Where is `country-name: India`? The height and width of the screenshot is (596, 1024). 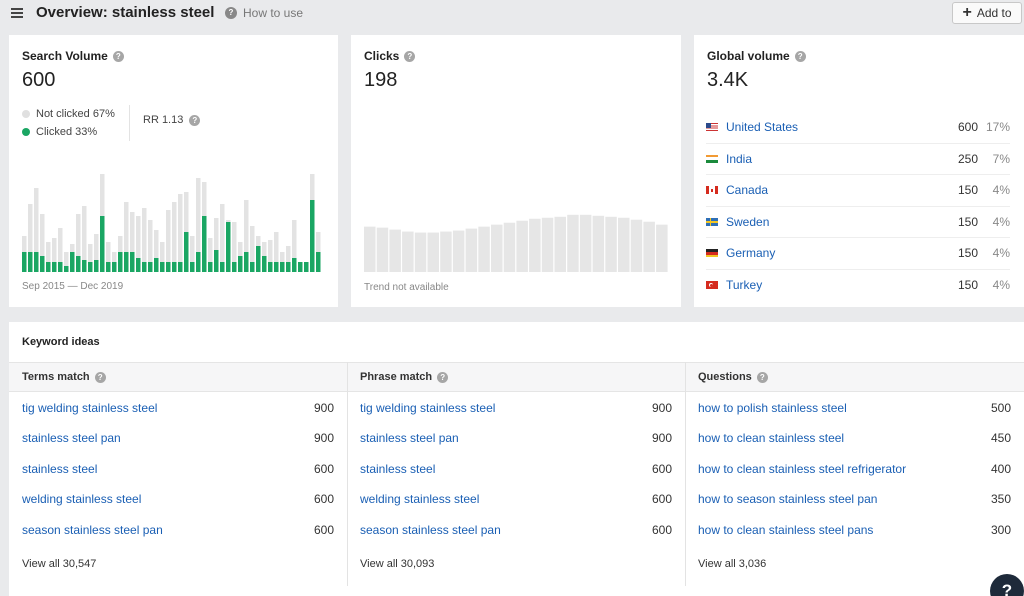
country-name: India is located at coordinates (739, 158).